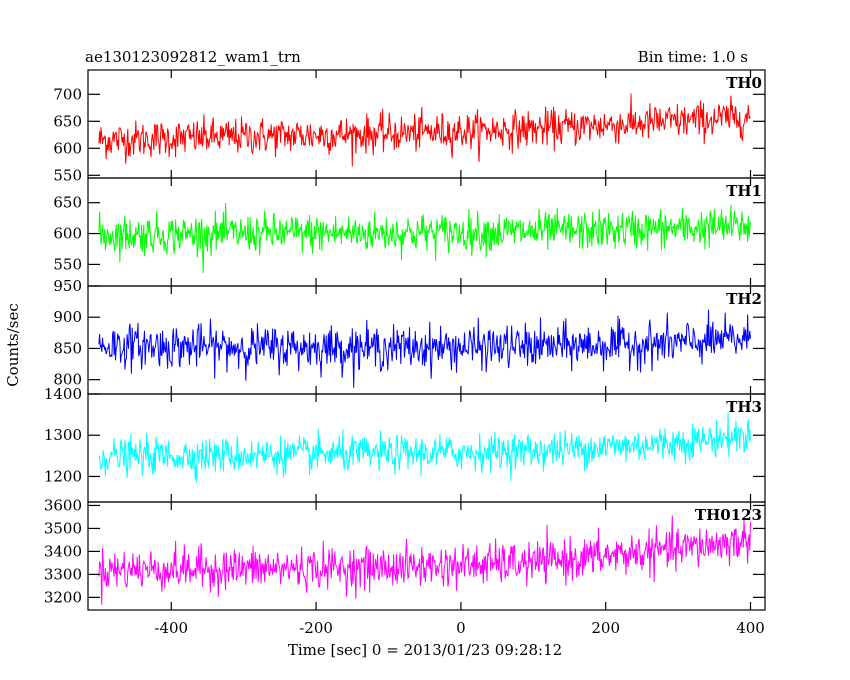 This screenshot has width=850, height=680. Describe the element at coordinates (744, 299) in the screenshot. I see `panel-th2-label: TH2` at that location.